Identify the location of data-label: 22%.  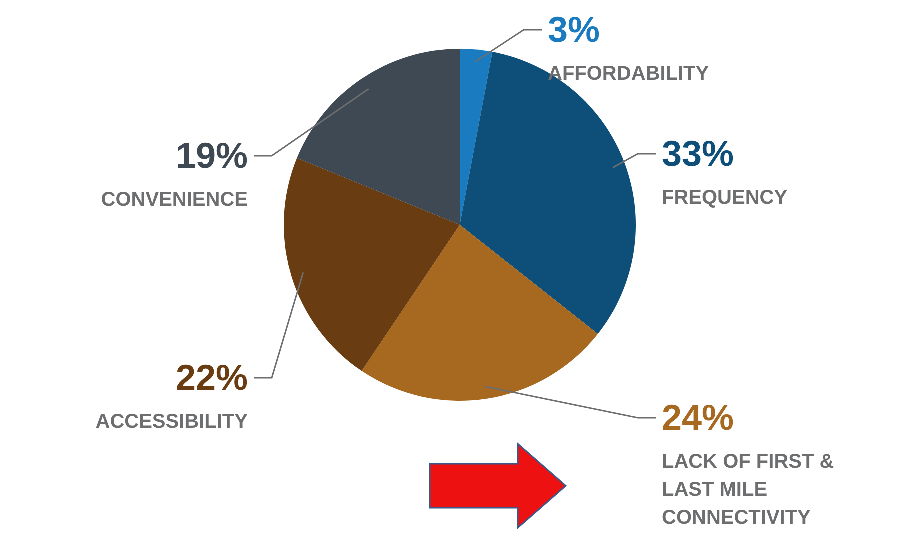
(212, 377).